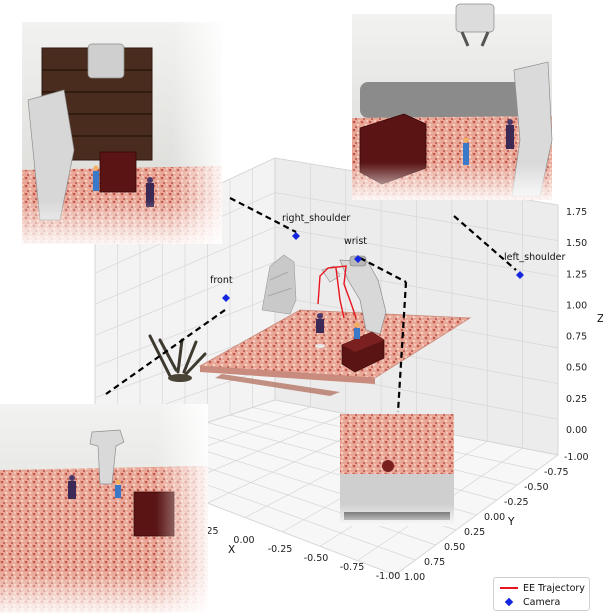  What do you see at coordinates (434, 562) in the screenshot?
I see `y-tick-label: 0.75` at bounding box center [434, 562].